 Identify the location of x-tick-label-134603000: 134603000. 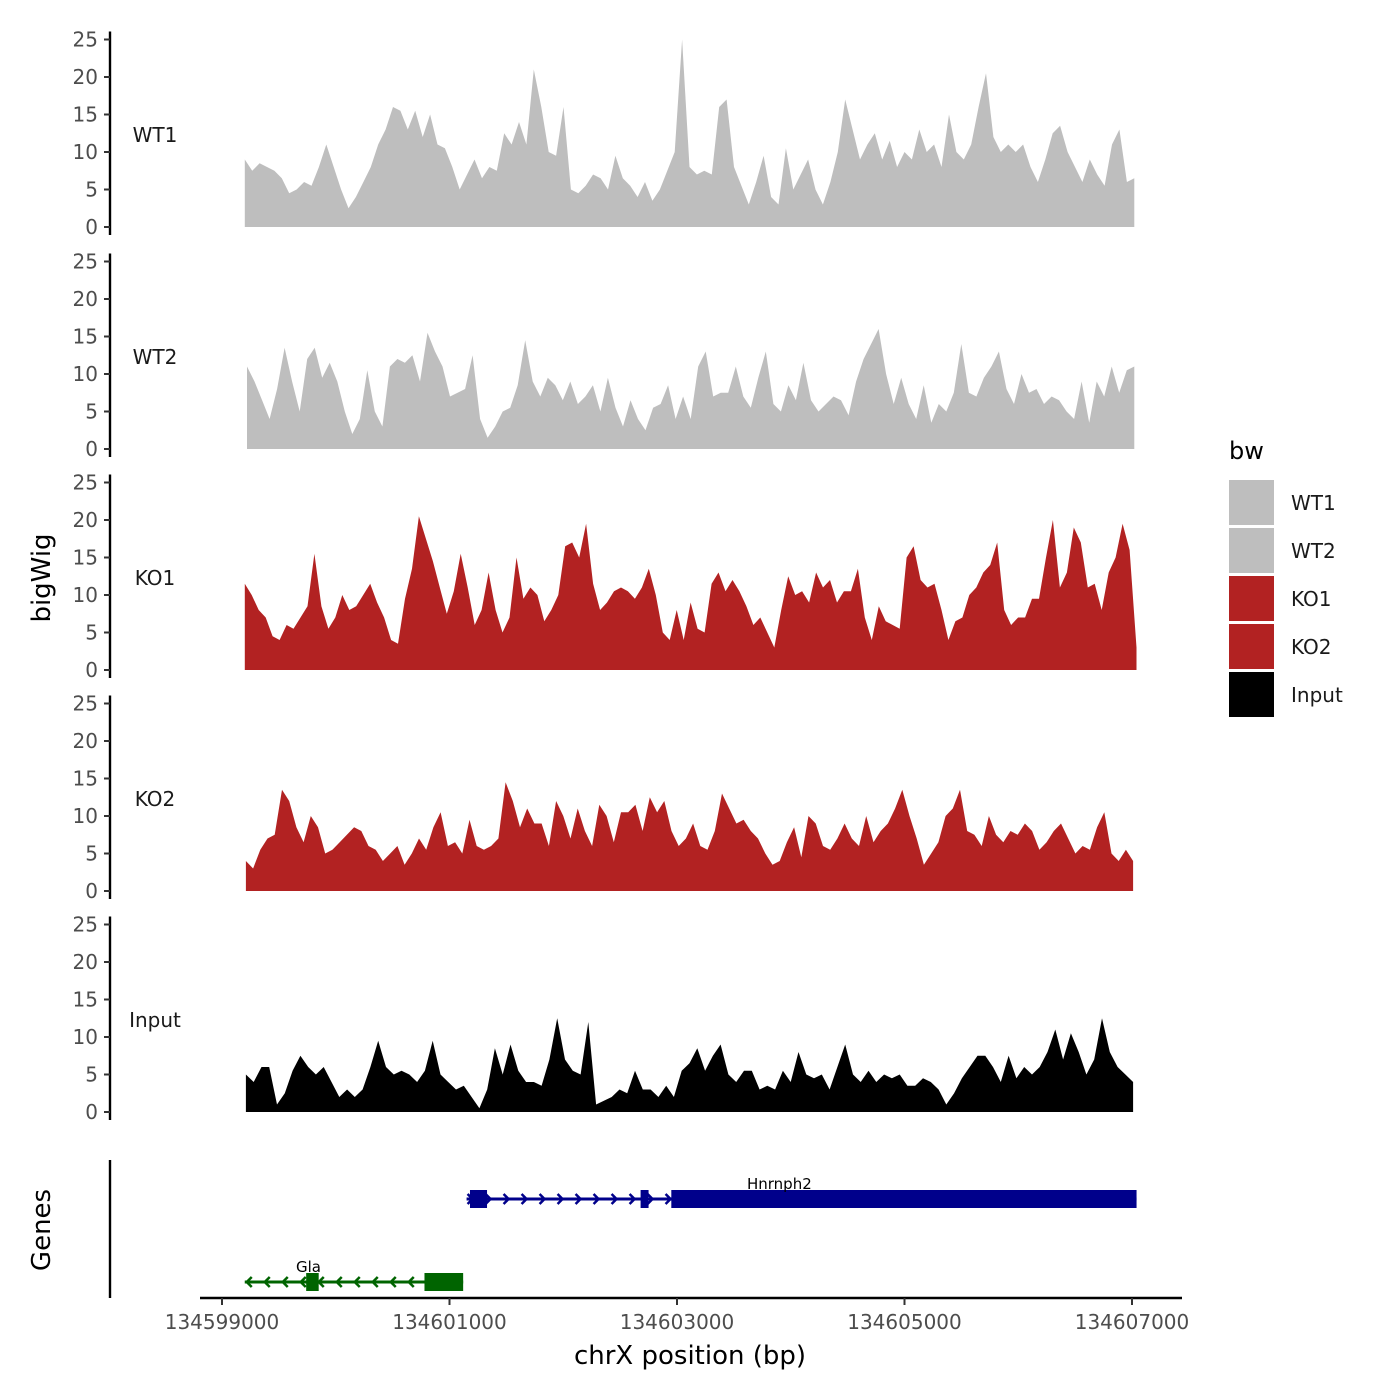
(677, 1322).